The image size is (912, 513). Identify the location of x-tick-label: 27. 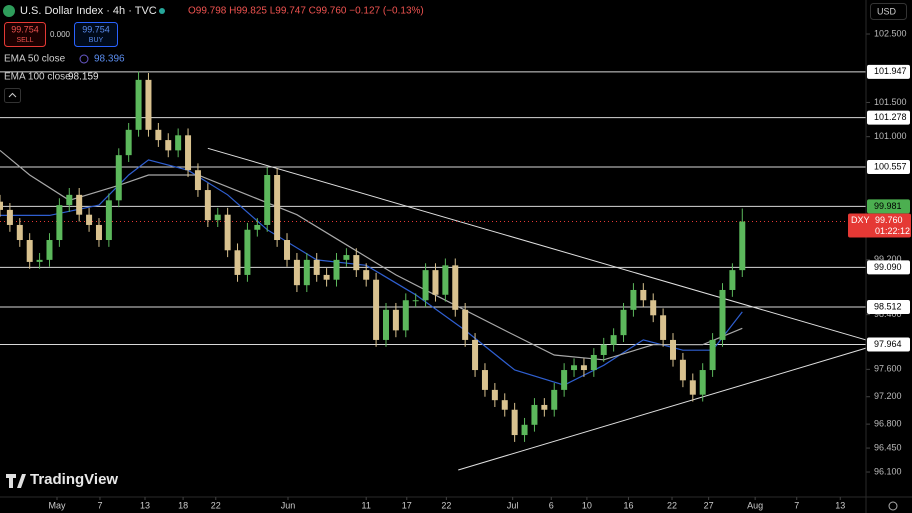
(709, 505).